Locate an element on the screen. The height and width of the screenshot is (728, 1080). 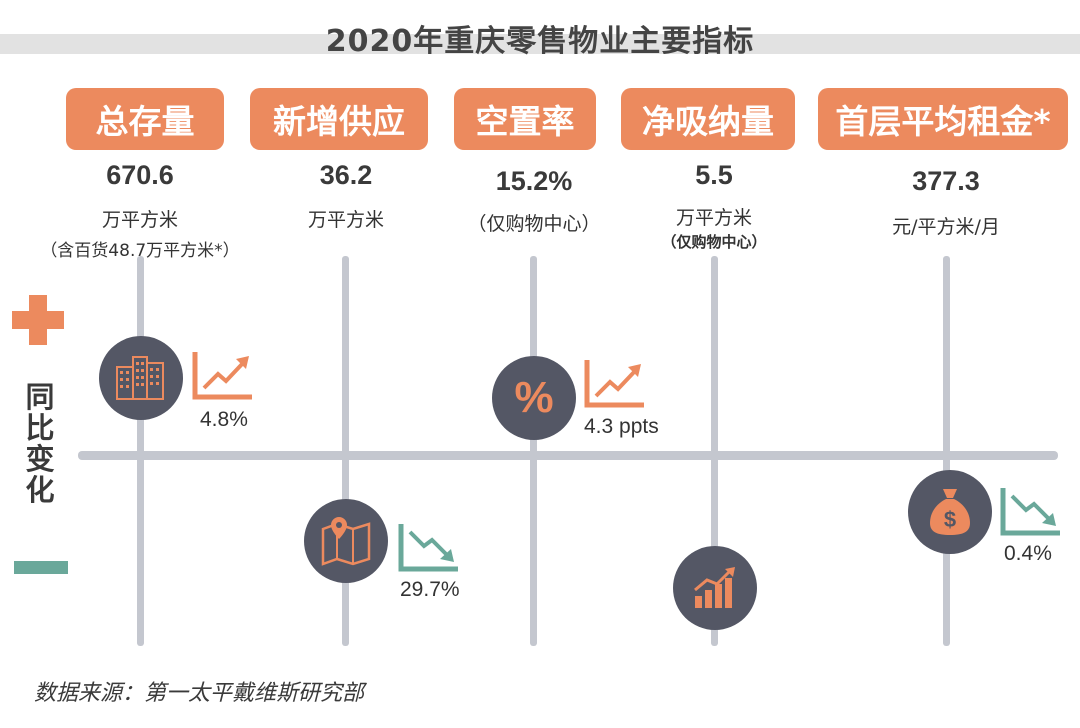
zero-change-axis is located at coordinates (568, 455).